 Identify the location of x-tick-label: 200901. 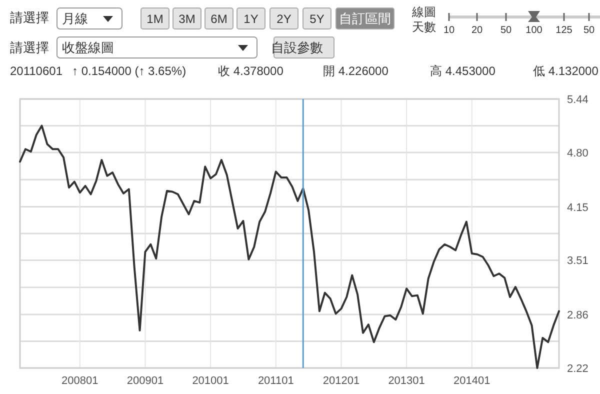
(145, 381).